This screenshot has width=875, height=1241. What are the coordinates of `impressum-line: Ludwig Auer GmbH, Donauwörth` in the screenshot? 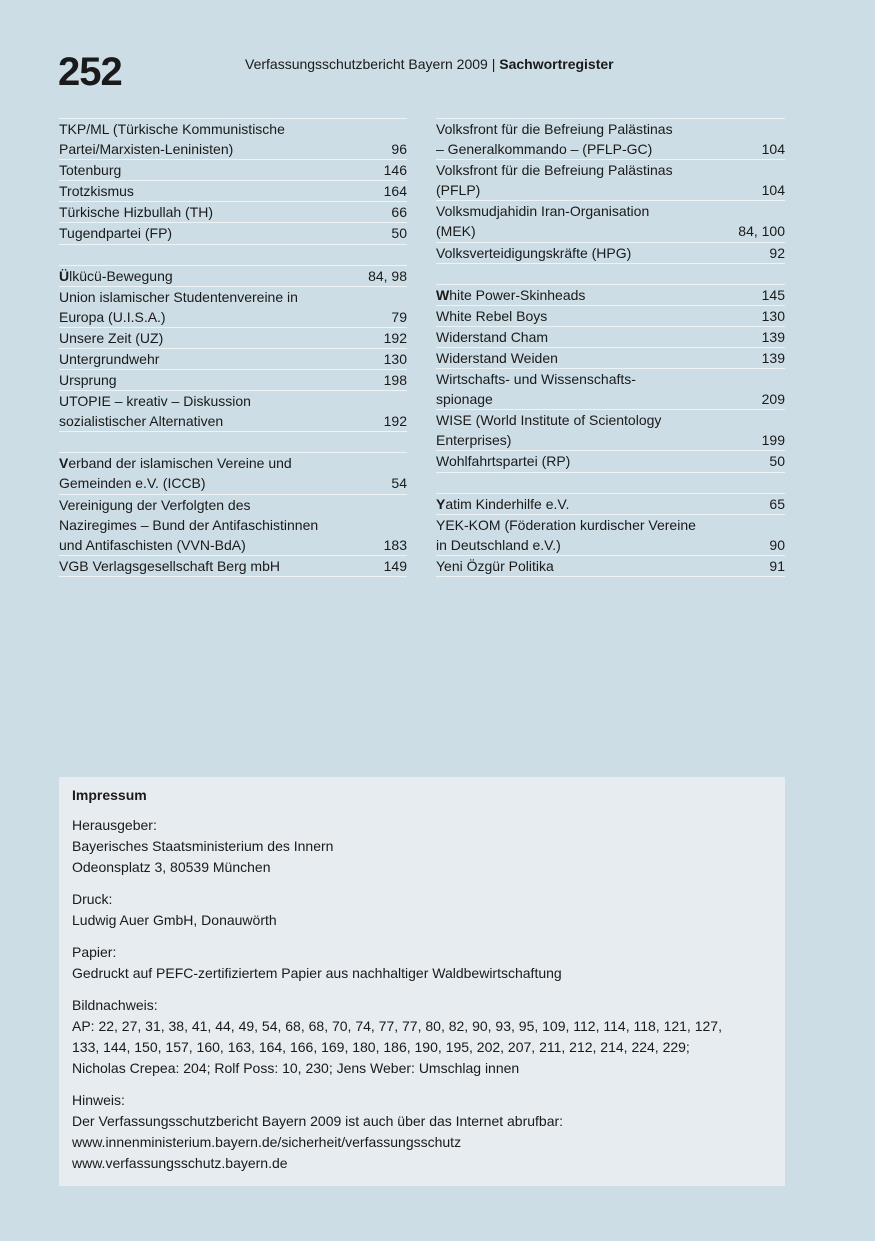 It's located at (174, 920).